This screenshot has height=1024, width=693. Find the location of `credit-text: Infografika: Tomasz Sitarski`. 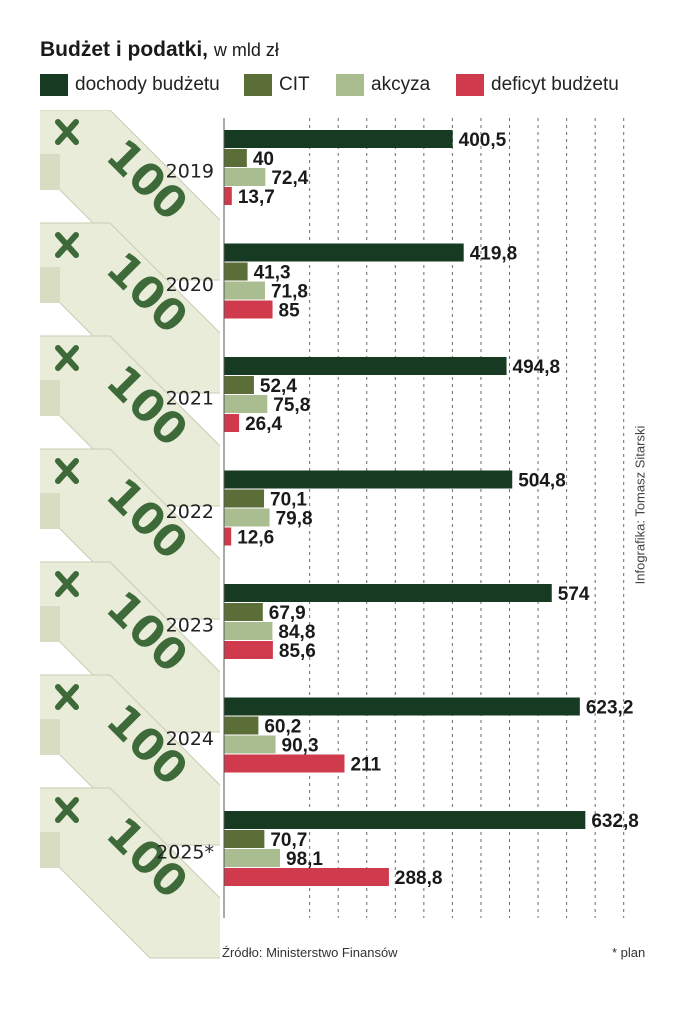

credit-text: Infografika: Tomasz Sitarski is located at coordinates (640, 505).